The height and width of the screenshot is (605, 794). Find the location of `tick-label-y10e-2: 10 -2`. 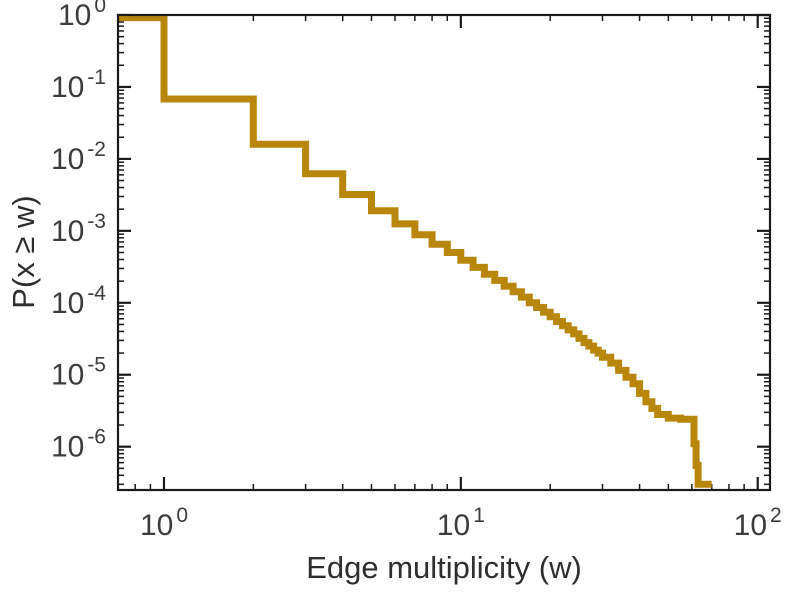

tick-label-y10e-2: 10 -2 is located at coordinates (78, 157).